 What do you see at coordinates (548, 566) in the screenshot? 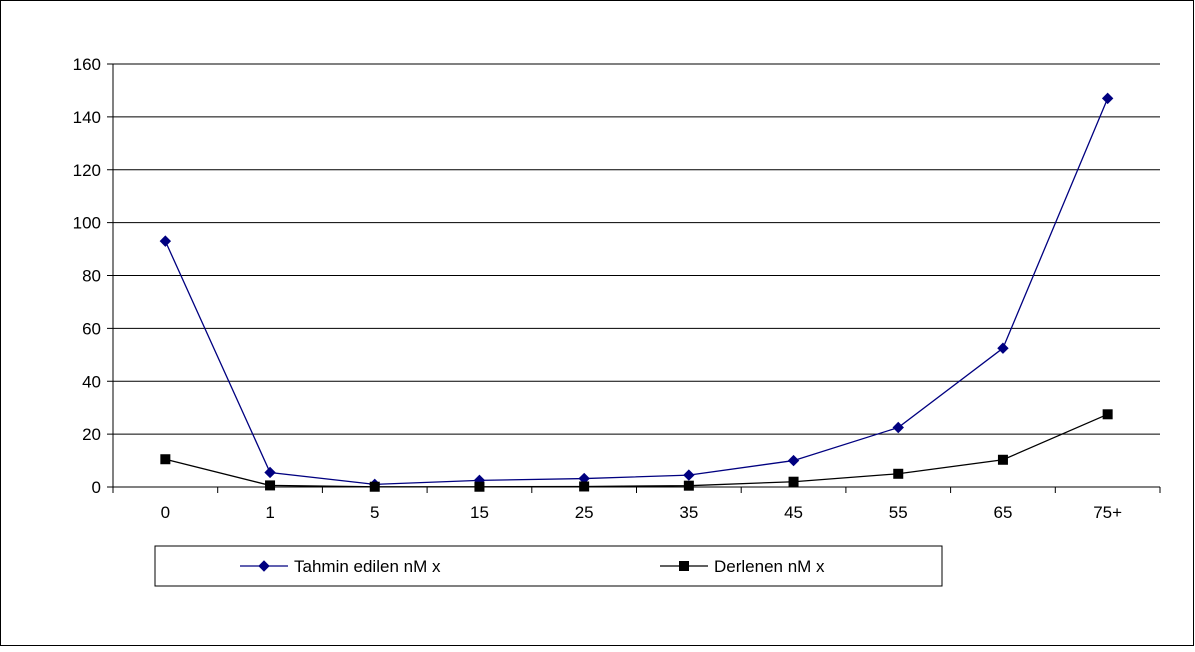
I see `legend: Tahmin edilen nM x Derlenen nM x` at bounding box center [548, 566].